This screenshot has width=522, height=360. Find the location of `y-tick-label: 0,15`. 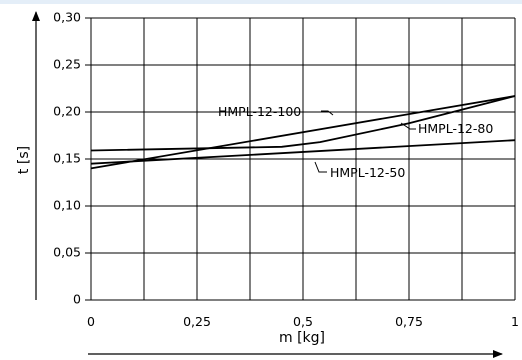

y-tick-label: 0,15 is located at coordinates (67, 158).